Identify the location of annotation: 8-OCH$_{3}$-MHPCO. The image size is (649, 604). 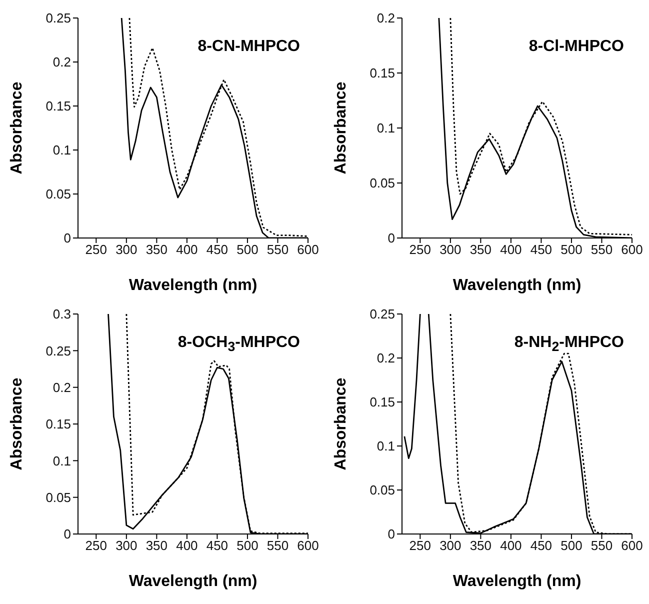
(239, 344).